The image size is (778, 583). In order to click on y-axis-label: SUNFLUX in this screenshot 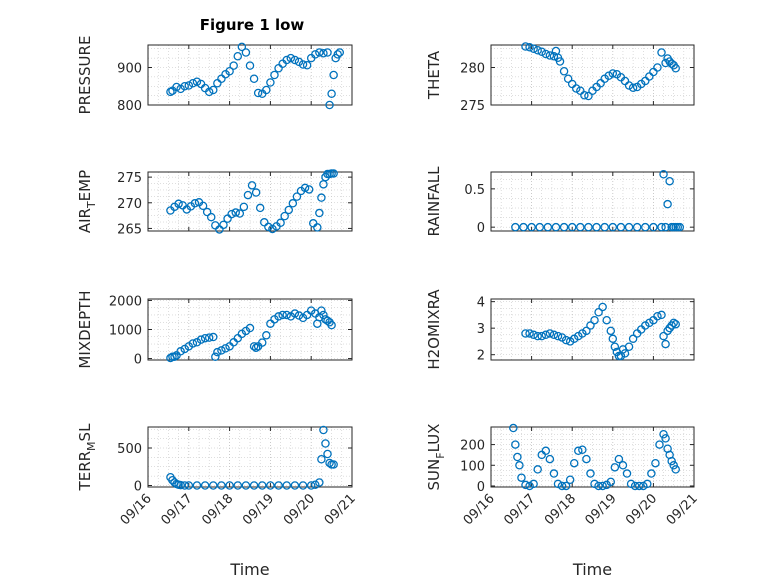, I will do `click(436, 457)`.